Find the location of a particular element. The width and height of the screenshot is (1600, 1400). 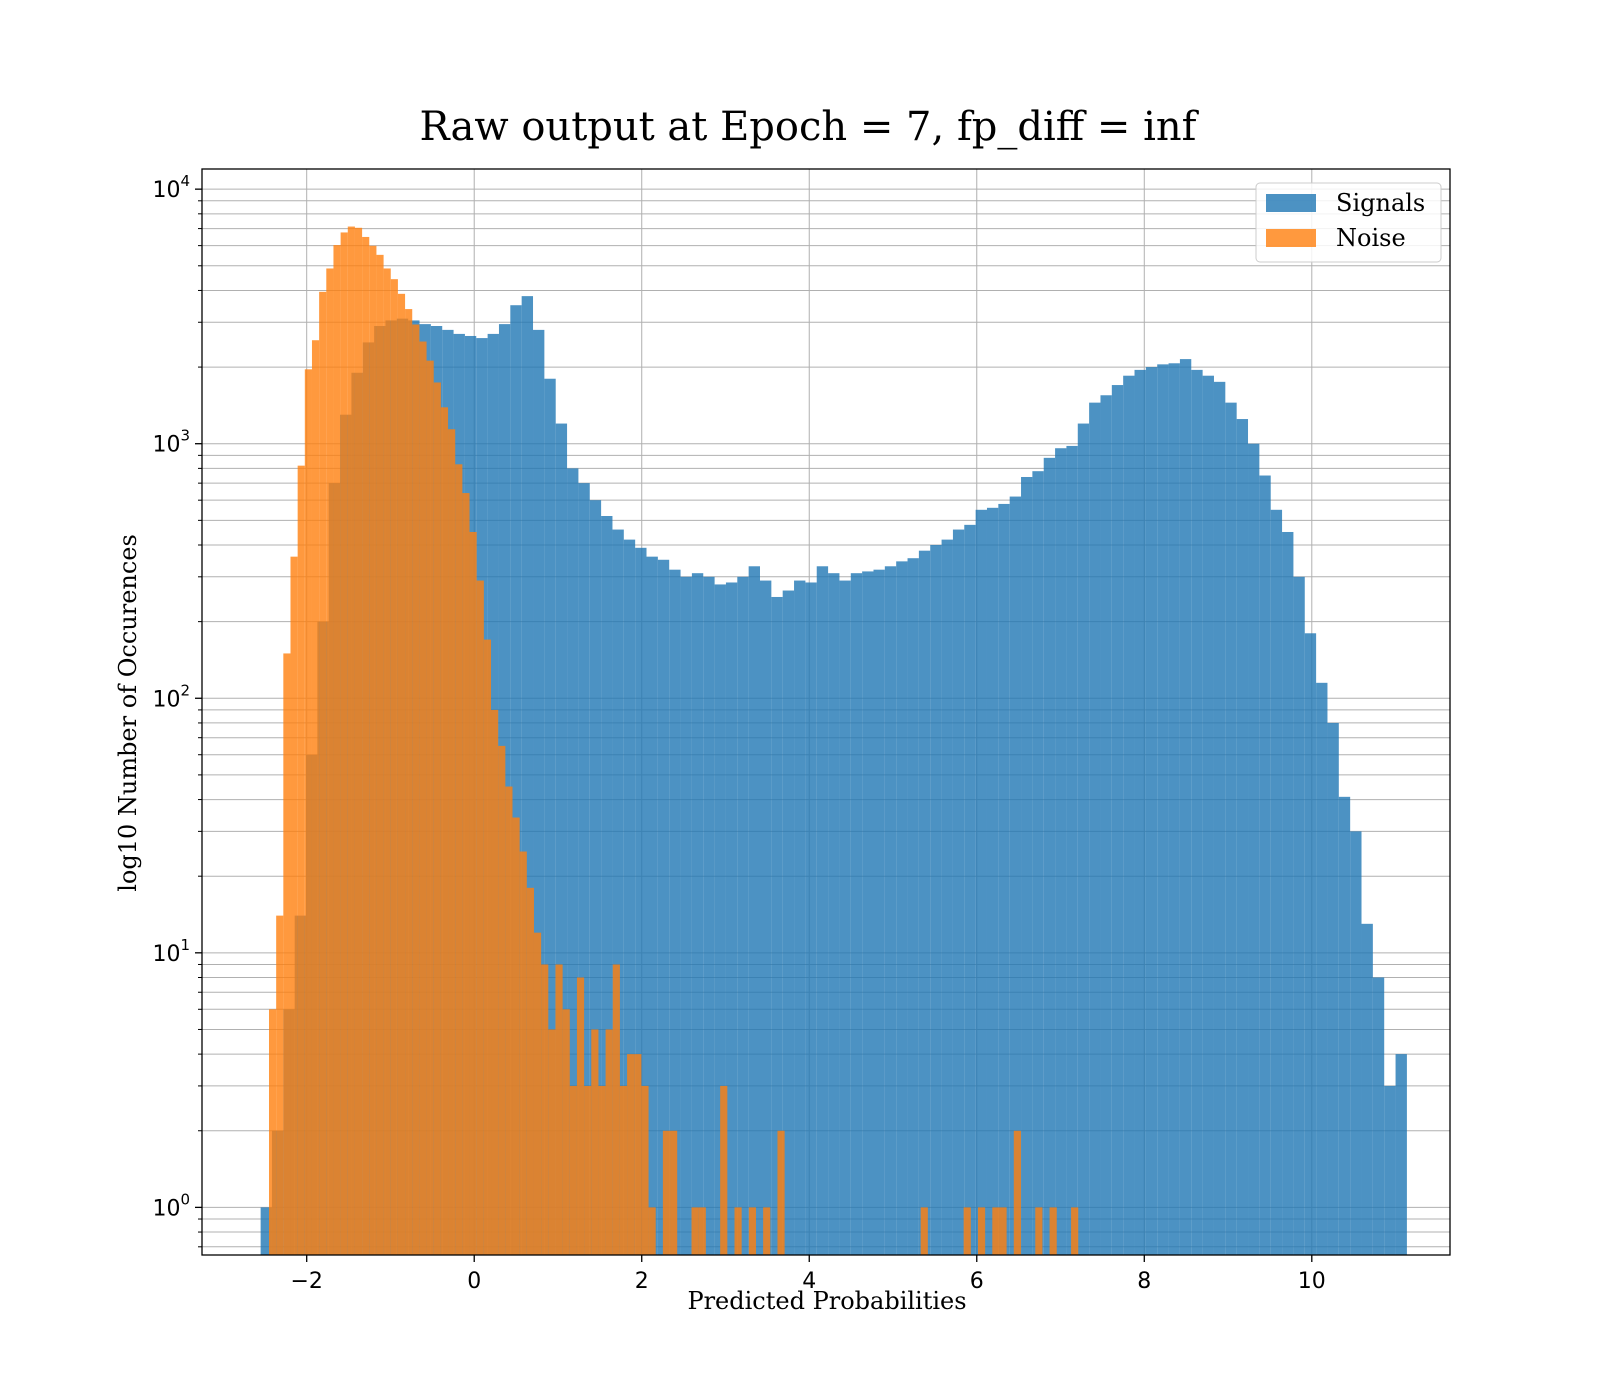

y-tick-label-exponent: 4 is located at coordinates (185, 181).